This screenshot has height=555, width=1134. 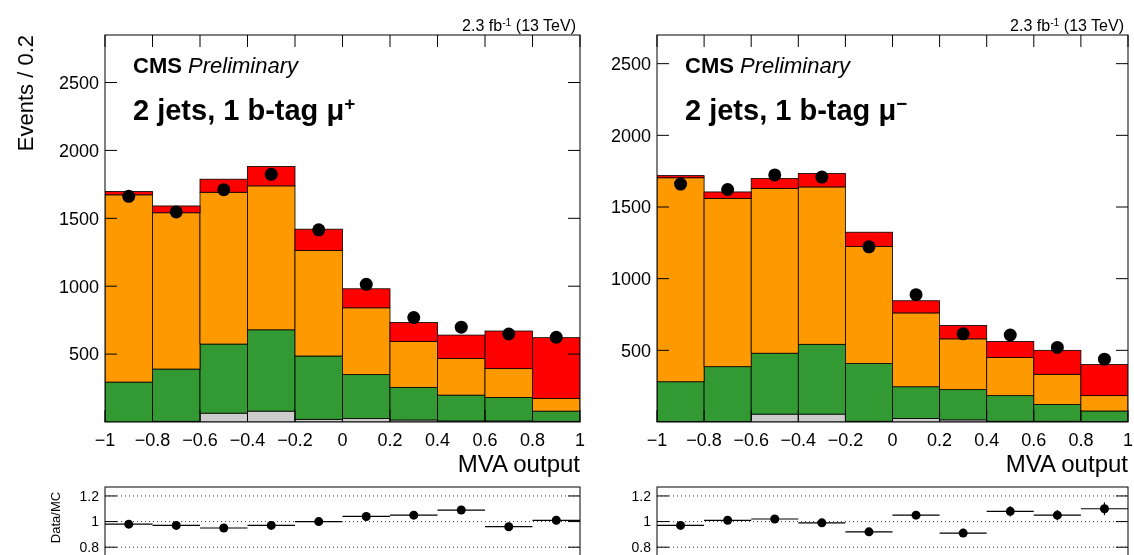 I want to click on y-axis-title: Events / 0.2, so click(x=25, y=93).